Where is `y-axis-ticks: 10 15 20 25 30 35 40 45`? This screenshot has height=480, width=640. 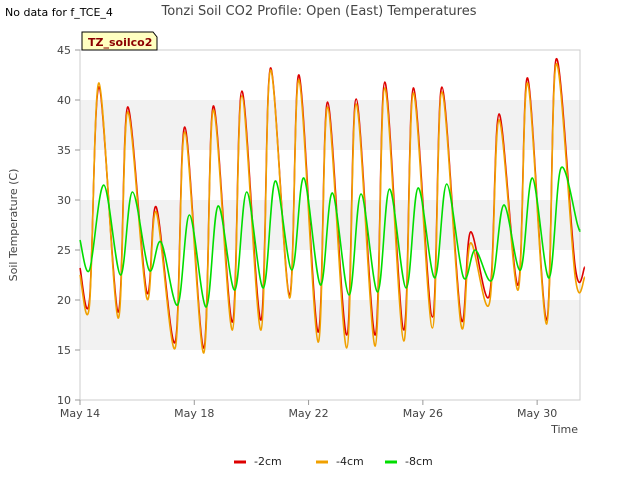 y-axis-ticks: 10 15 20 25 30 35 40 45 is located at coordinates (68, 225).